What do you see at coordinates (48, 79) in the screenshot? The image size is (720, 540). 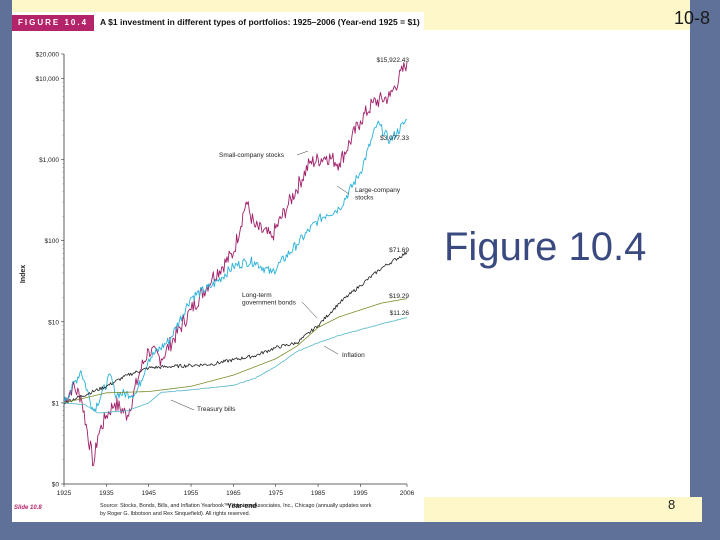 I see `y-tick-label: $10,000` at bounding box center [48, 79].